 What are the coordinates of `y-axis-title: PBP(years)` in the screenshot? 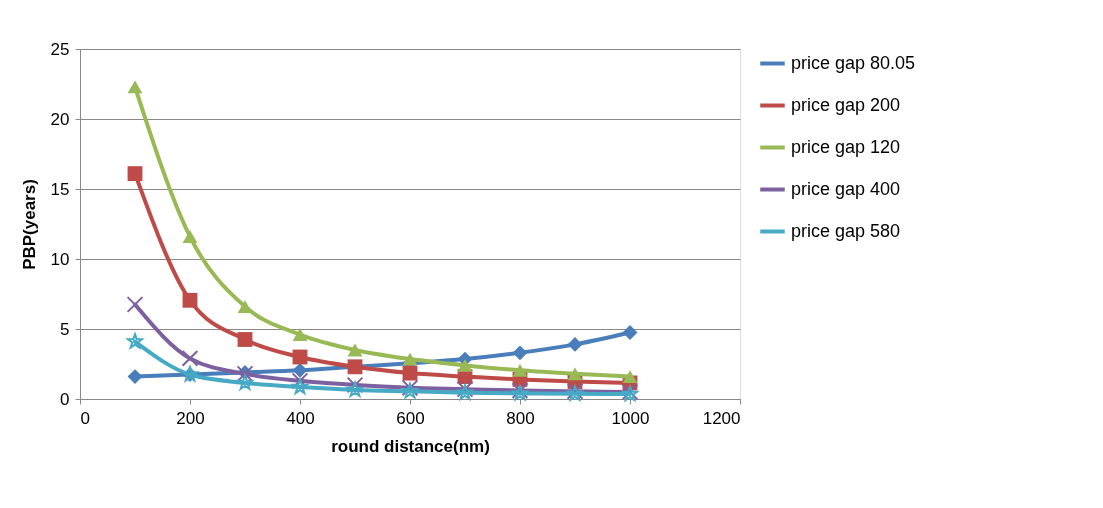 It's located at (29, 224).